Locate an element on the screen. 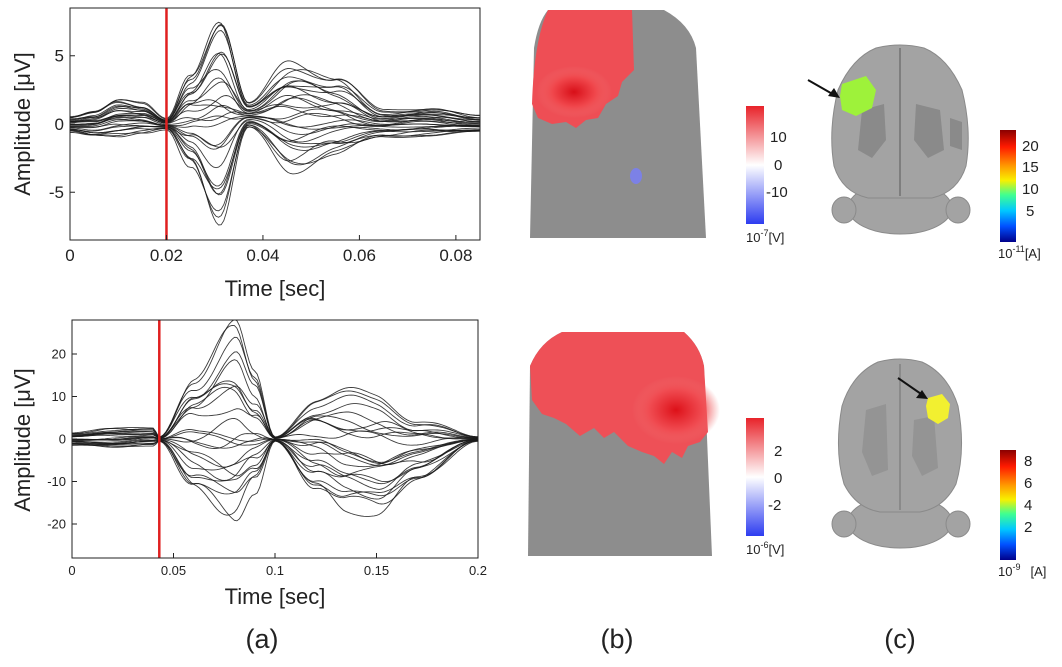  positive-peak-top is located at coordinates (574, 92).